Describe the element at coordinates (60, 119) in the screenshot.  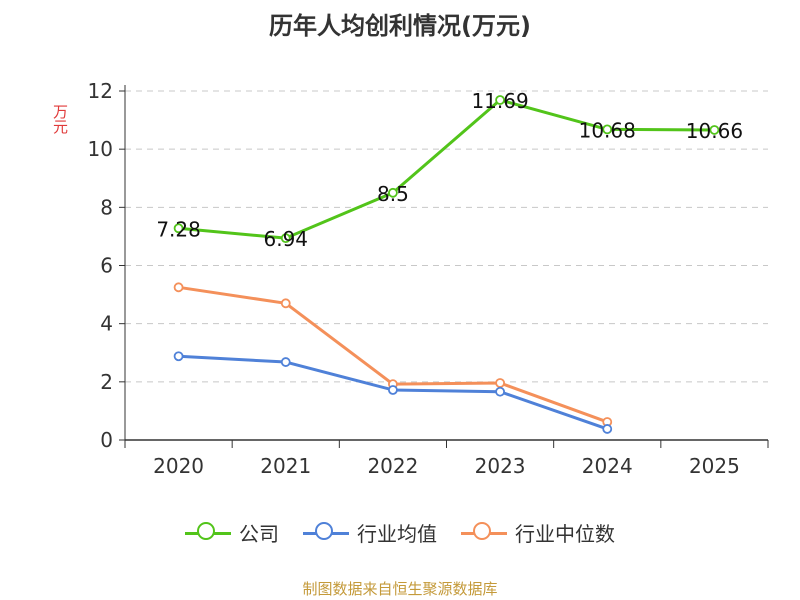
I see `y-axis-unit-label: 万元` at that location.